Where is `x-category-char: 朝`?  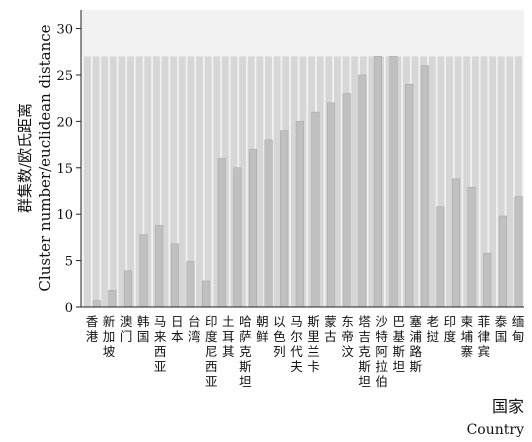 x-category-char: 朝 is located at coordinates (262, 321).